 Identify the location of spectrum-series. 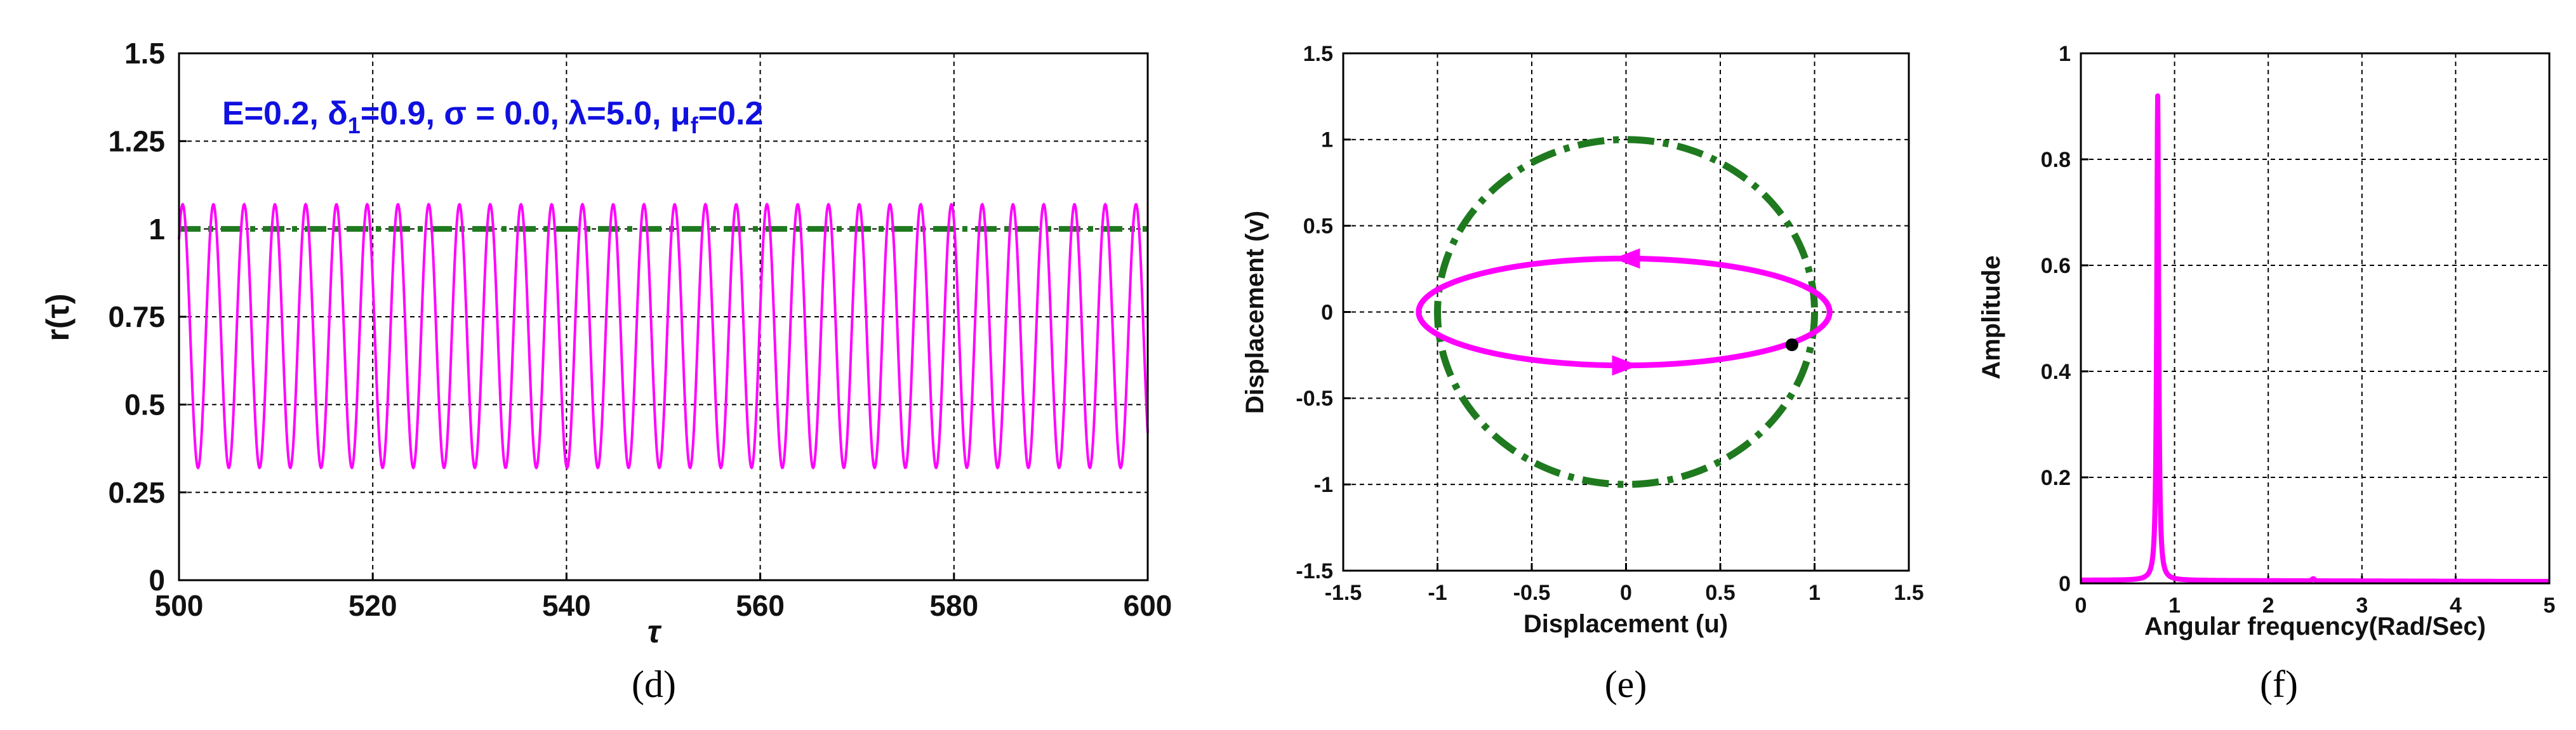
(2315, 339).